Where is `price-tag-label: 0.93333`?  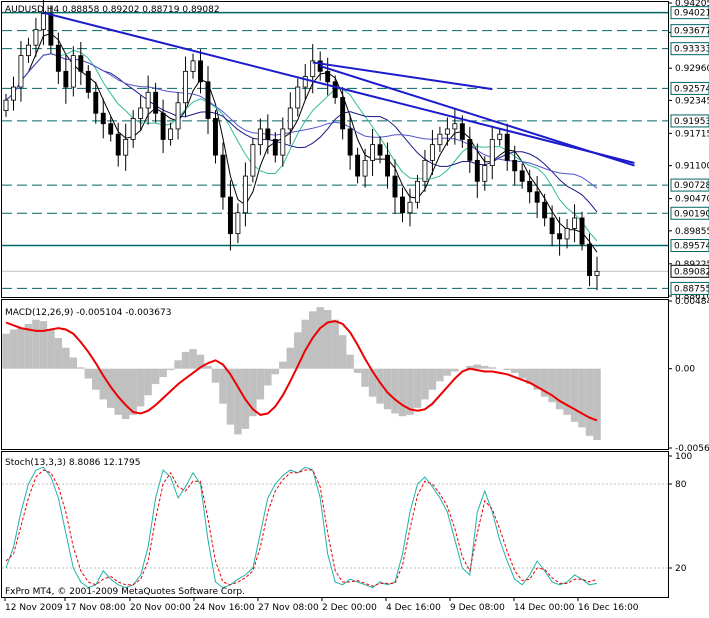 price-tag-label: 0.93333 is located at coordinates (691, 50).